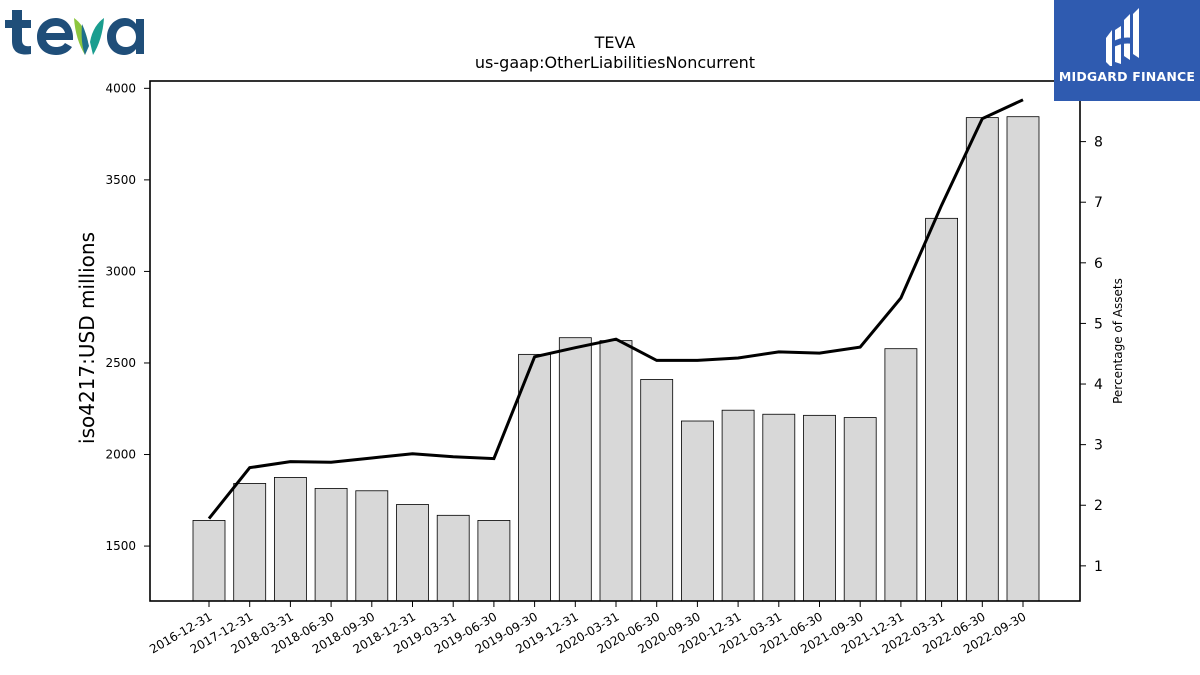 This screenshot has height=675, width=1200. I want to click on y2-tick-label: 2, so click(1098, 506).